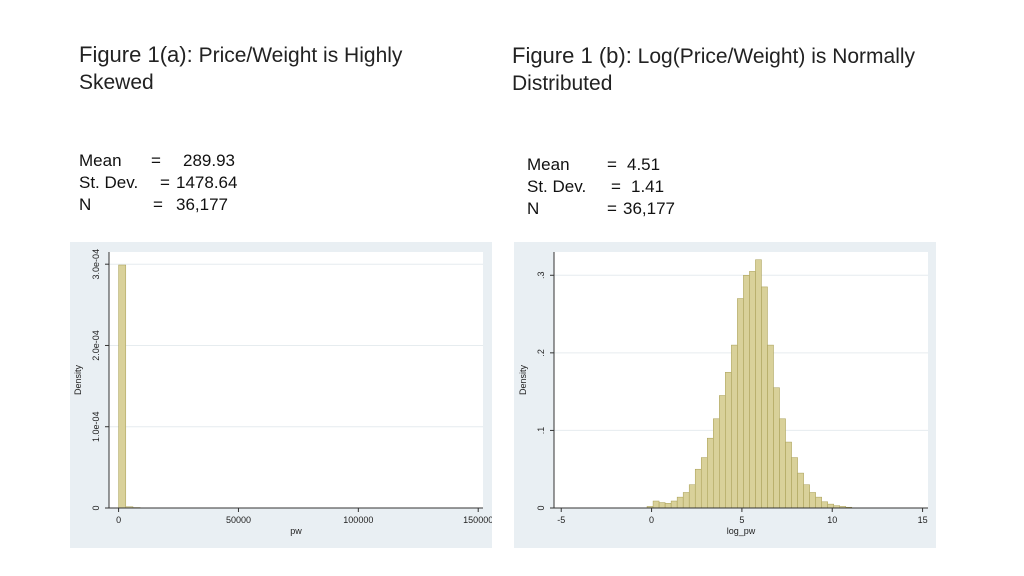 Image resolution: width=1024 pixels, height=576 pixels. What do you see at coordinates (541, 276) in the screenshot?
I see `y-tick-label: .3` at bounding box center [541, 276].